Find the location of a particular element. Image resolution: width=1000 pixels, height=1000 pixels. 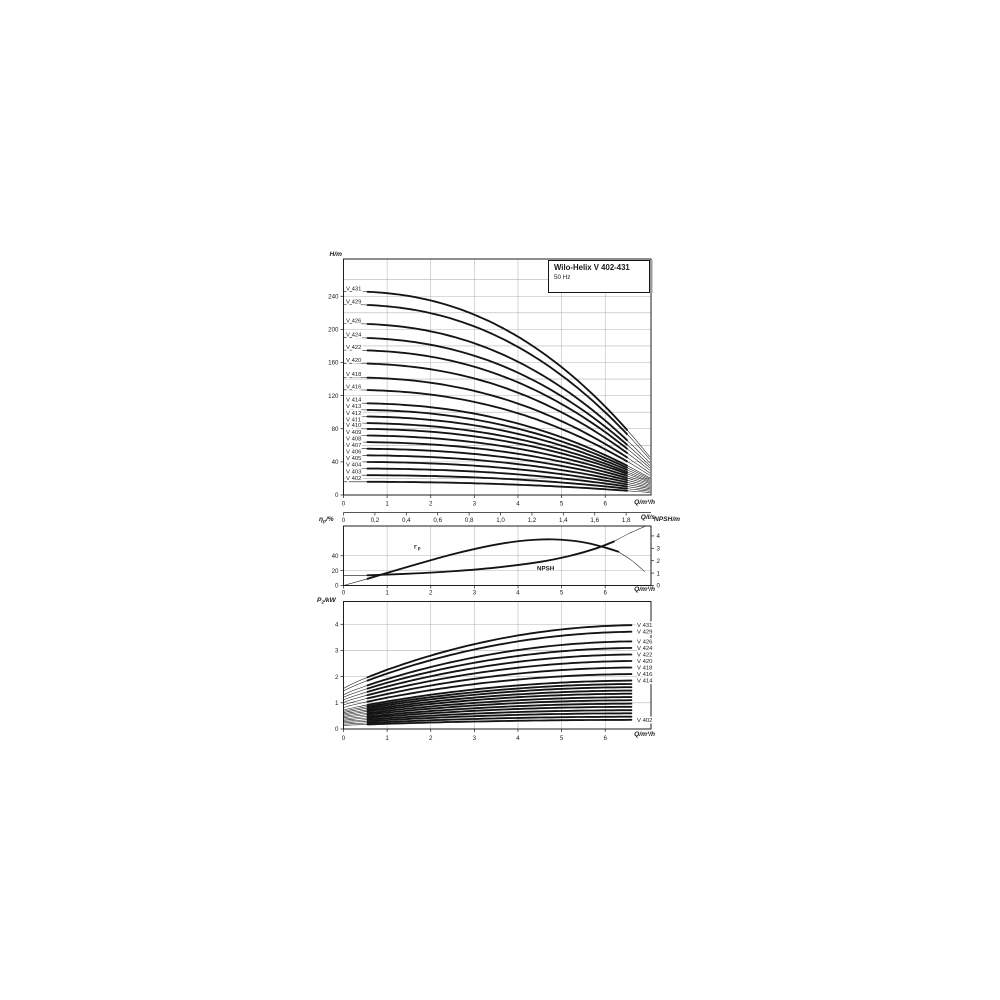

tick-label: 1,2 is located at coordinates (532, 520).